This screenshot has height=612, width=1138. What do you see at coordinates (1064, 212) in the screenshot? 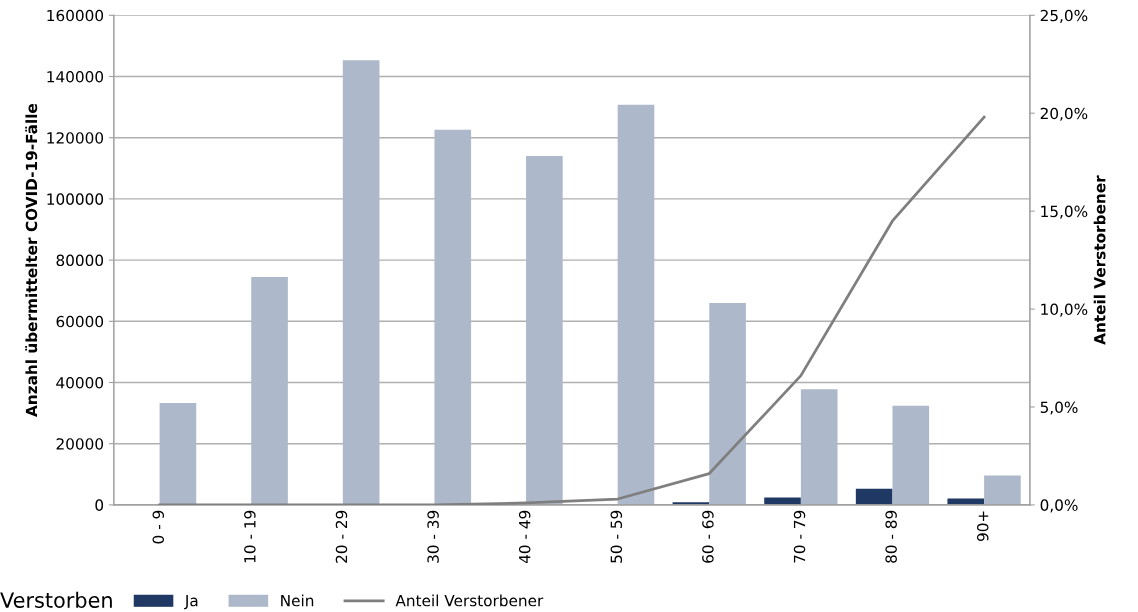
I see `y2-tick-label: 15,0%` at bounding box center [1064, 212].